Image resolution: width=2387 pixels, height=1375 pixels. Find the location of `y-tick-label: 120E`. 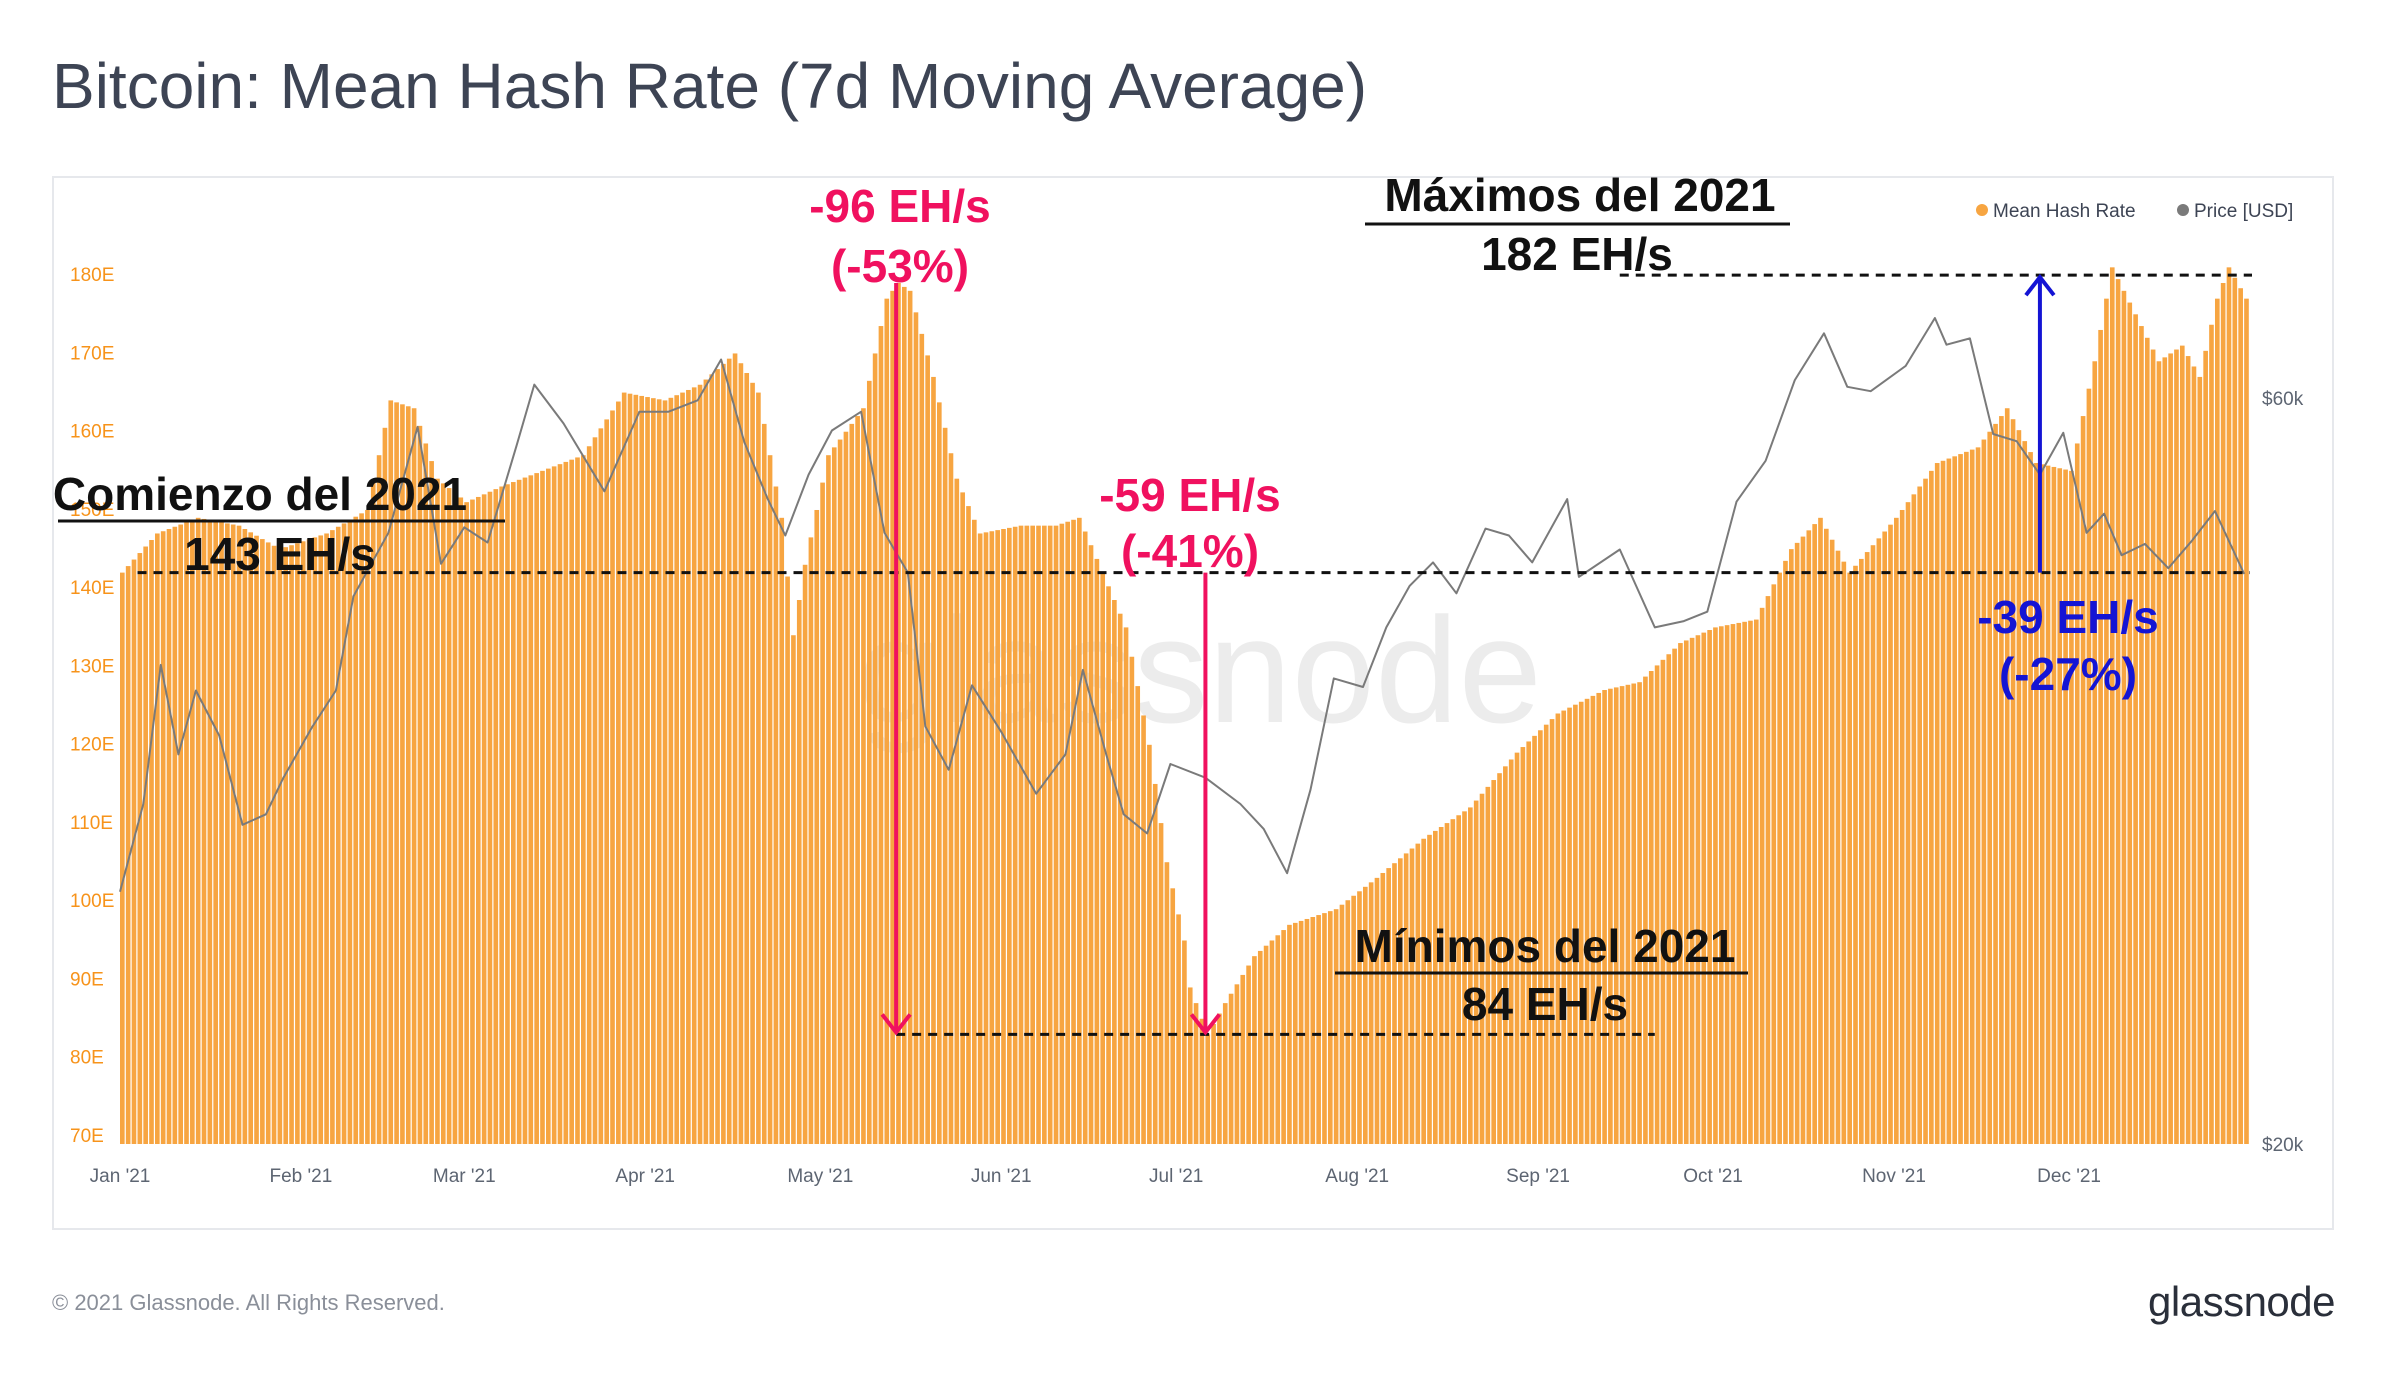

y-tick-label: 120E is located at coordinates (92, 745).